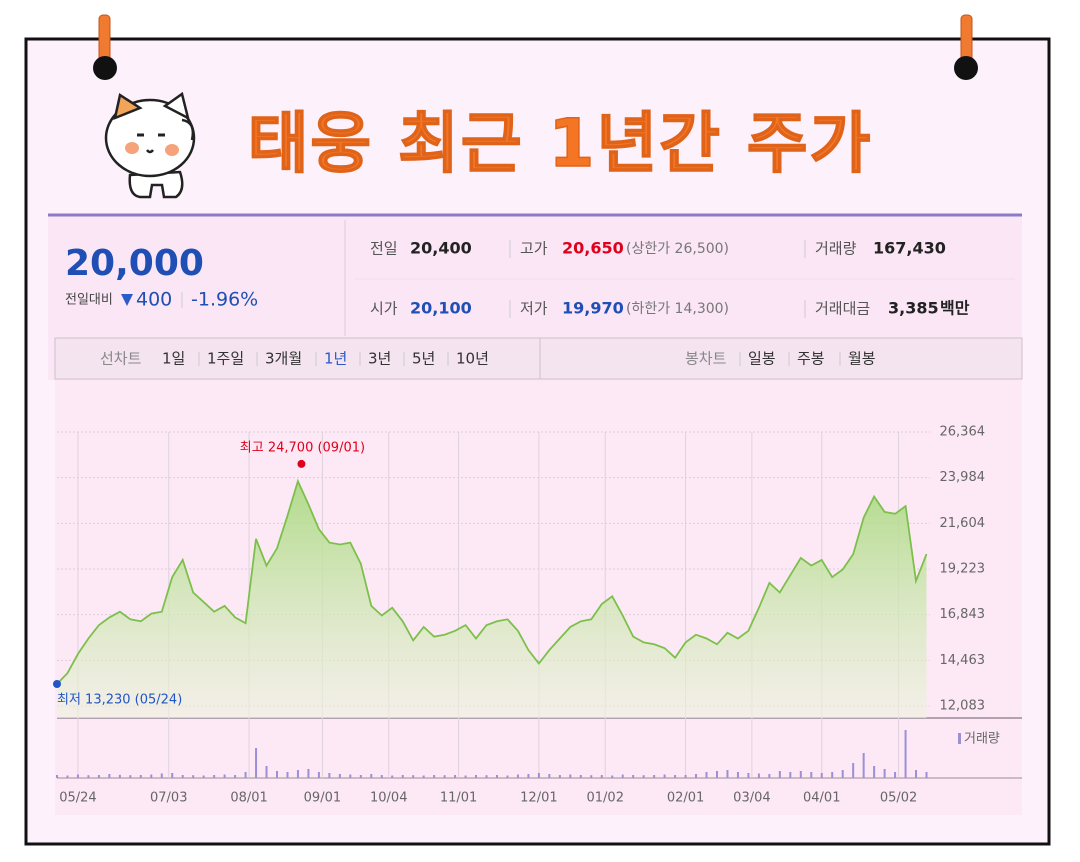 The image size is (1080, 862). Describe the element at coordinates (379, 359) in the screenshot. I see `tab: 3년` at that location.